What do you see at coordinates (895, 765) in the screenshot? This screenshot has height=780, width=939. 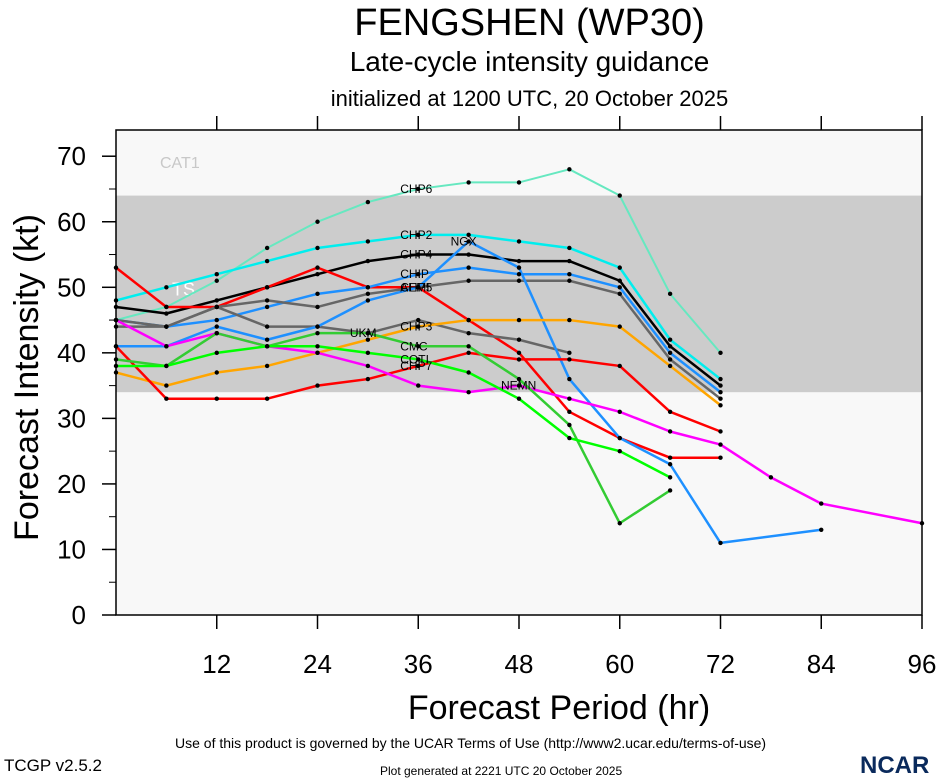 I see `ncar-logo: NCAR` at bounding box center [895, 765].